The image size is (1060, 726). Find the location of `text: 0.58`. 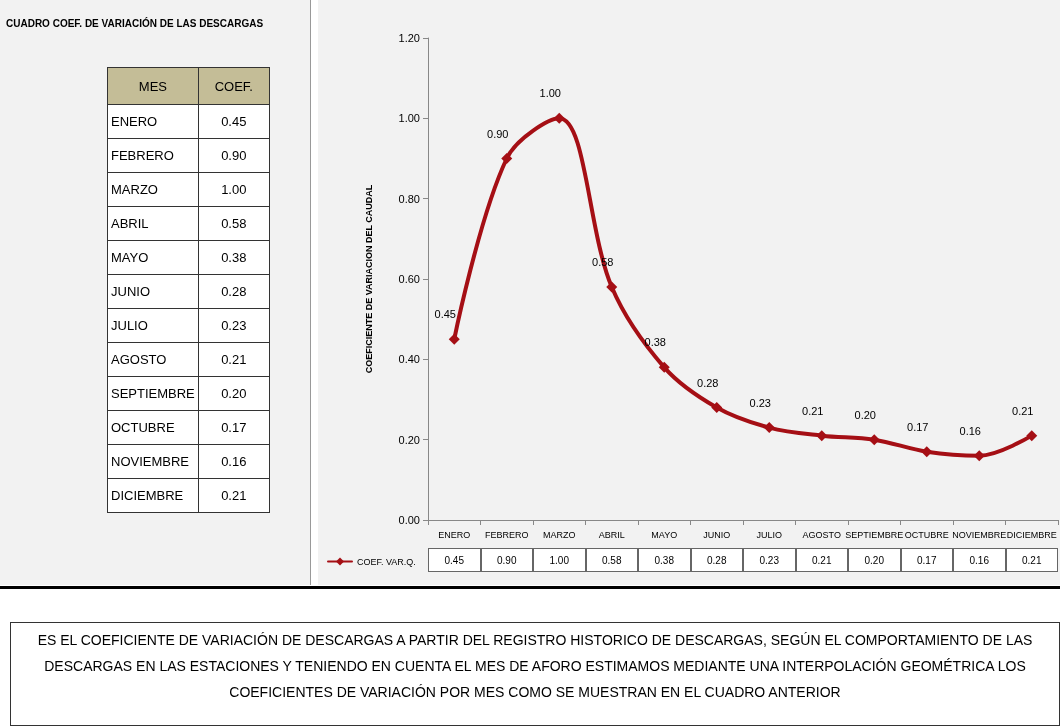

text: 0.58 is located at coordinates (234, 223).